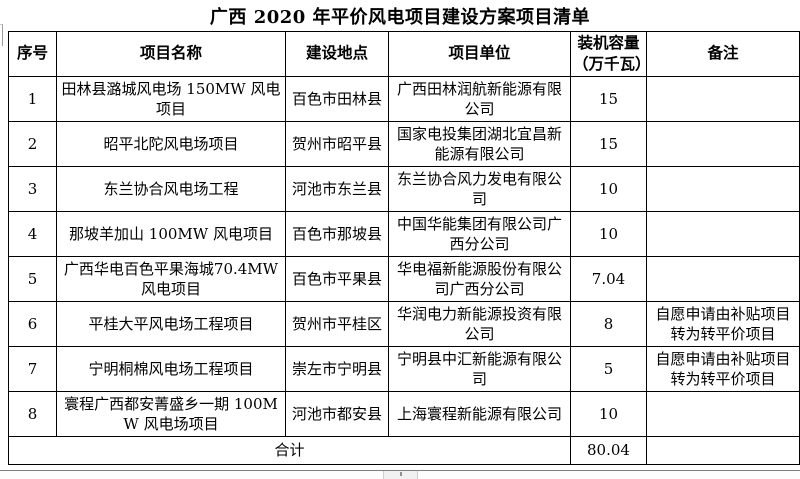 This screenshot has width=800, height=479. What do you see at coordinates (171, 413) in the screenshot?
I see `row-project-name: 寰程广西都安菁盛乡一期 100MW 风电场项目` at bounding box center [171, 413].